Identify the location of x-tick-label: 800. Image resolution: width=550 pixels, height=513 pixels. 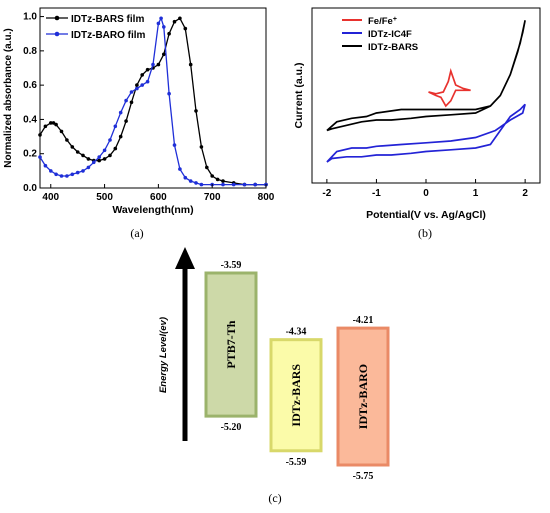
(266, 197).